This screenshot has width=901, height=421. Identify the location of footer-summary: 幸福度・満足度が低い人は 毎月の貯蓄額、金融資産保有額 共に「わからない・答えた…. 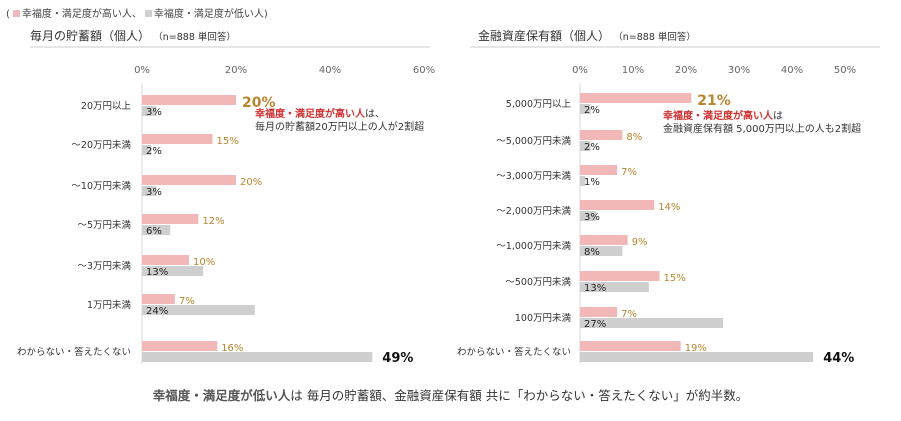
(450, 394).